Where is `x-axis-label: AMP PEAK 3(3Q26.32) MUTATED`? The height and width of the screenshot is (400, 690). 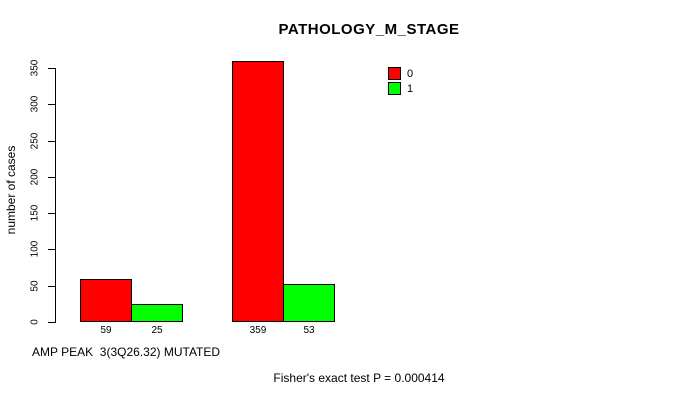
x-axis-label: AMP PEAK 3(3Q26.32) MUTATED is located at coordinates (126, 352).